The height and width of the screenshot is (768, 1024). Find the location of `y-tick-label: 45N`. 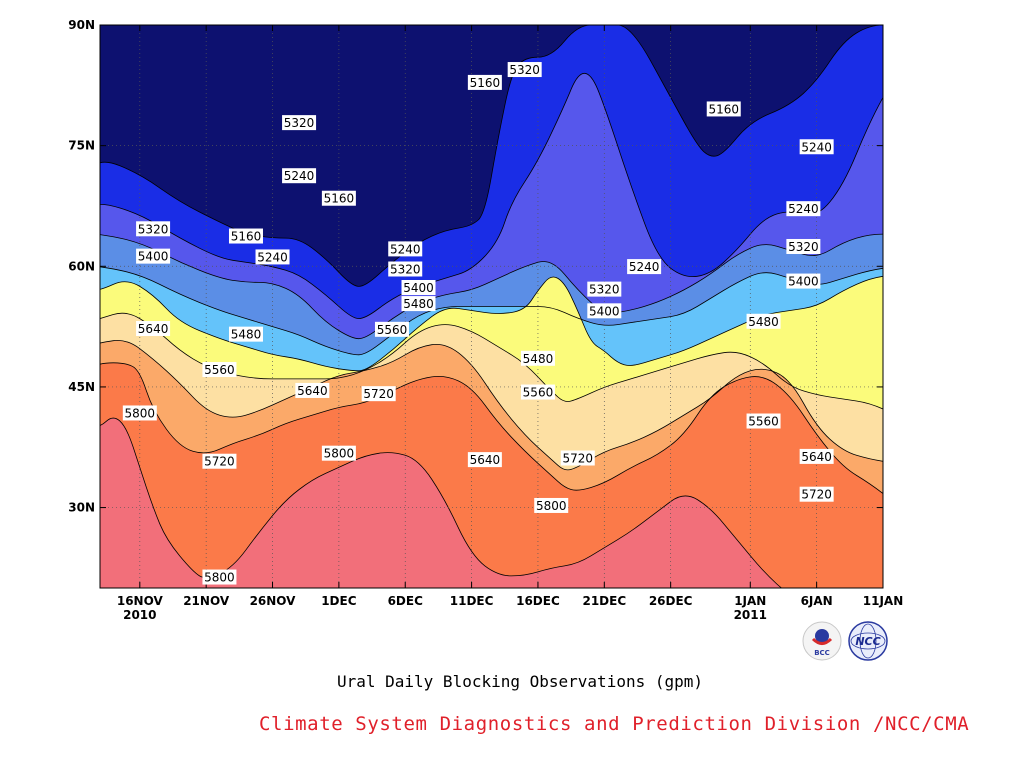

y-tick-label: 45N is located at coordinates (81, 387).